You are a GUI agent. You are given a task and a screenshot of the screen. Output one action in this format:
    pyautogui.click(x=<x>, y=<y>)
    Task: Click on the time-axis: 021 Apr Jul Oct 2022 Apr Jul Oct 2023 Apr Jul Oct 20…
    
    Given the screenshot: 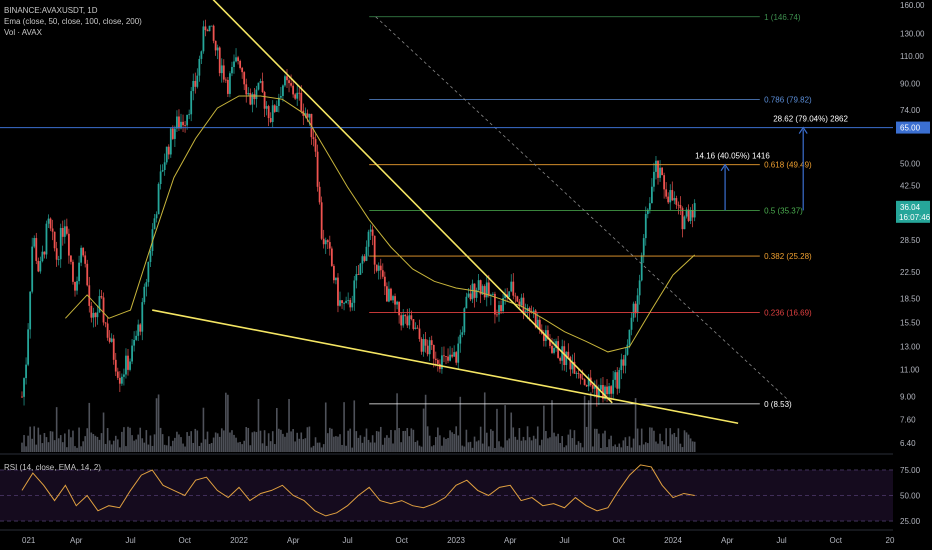 What is the action you would take?
    pyautogui.click(x=458, y=540)
    